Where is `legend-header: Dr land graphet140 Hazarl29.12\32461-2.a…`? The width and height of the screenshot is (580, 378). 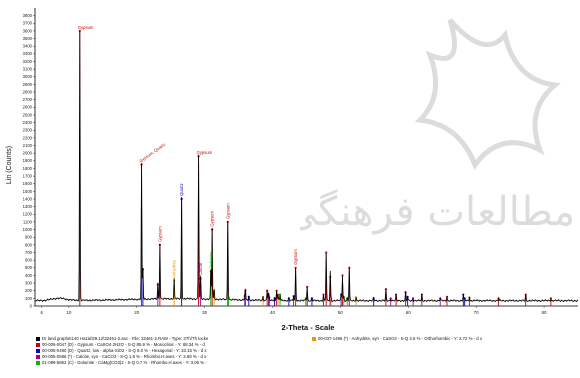
legend-header: Dr land graphet140 Hazarl29.12\32461-2.a… is located at coordinates (122, 338).